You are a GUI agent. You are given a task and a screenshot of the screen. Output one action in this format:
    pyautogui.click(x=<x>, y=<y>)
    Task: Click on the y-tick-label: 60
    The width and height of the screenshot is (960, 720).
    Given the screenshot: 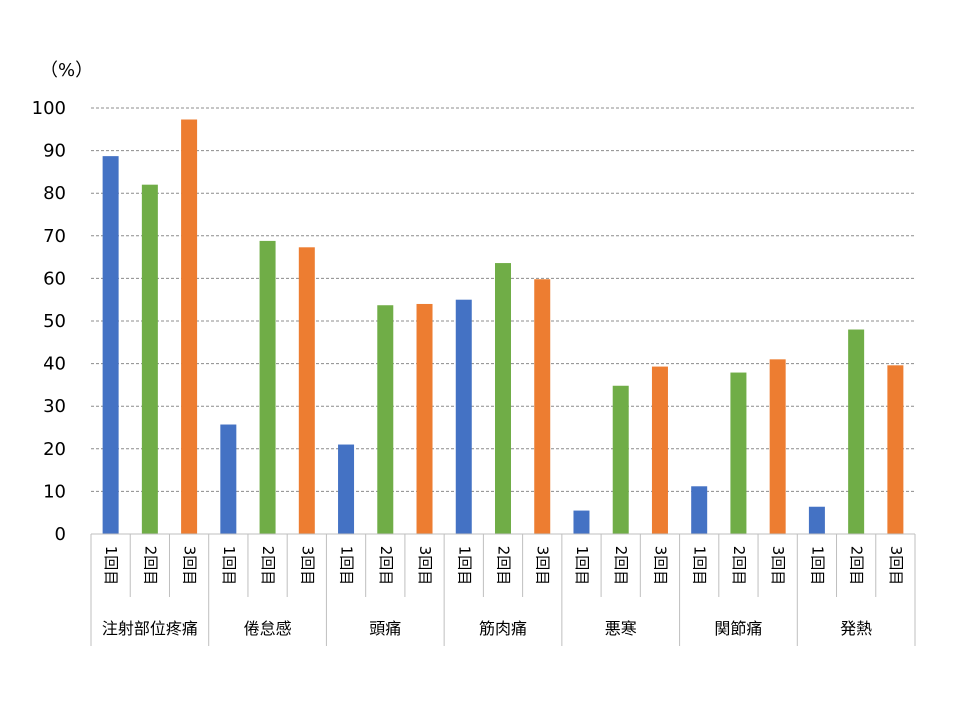 What is the action you would take?
    pyautogui.click(x=54, y=278)
    